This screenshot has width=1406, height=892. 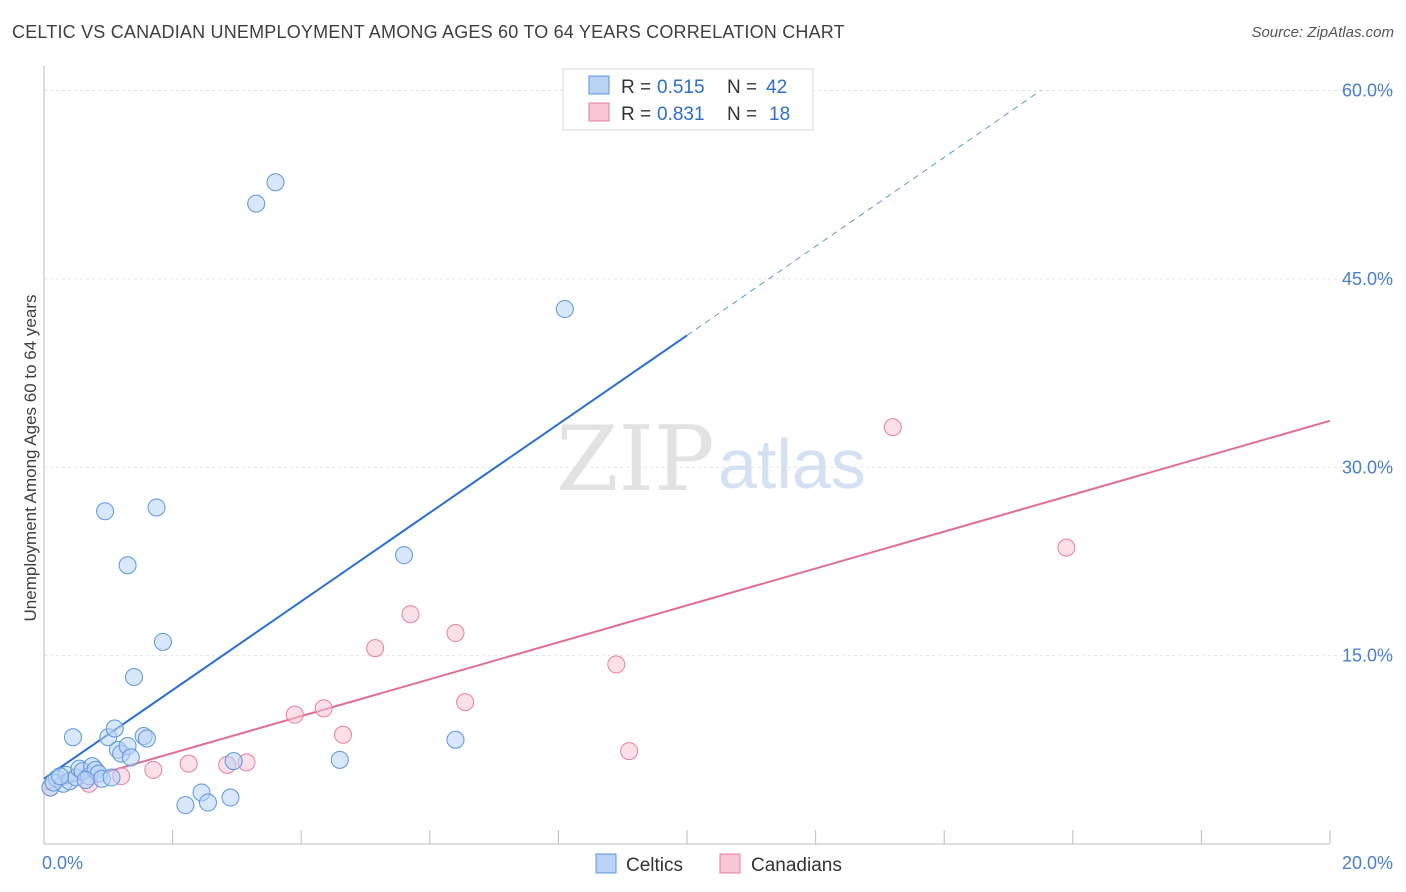 What do you see at coordinates (599, 85) in the screenshot?
I see `legend-swatch-celtics` at bounding box center [599, 85].